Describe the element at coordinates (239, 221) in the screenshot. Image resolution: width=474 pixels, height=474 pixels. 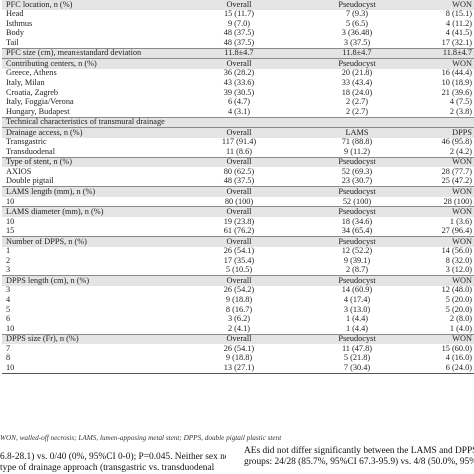
I see `overall-value: 19 (23.8)` at that location.